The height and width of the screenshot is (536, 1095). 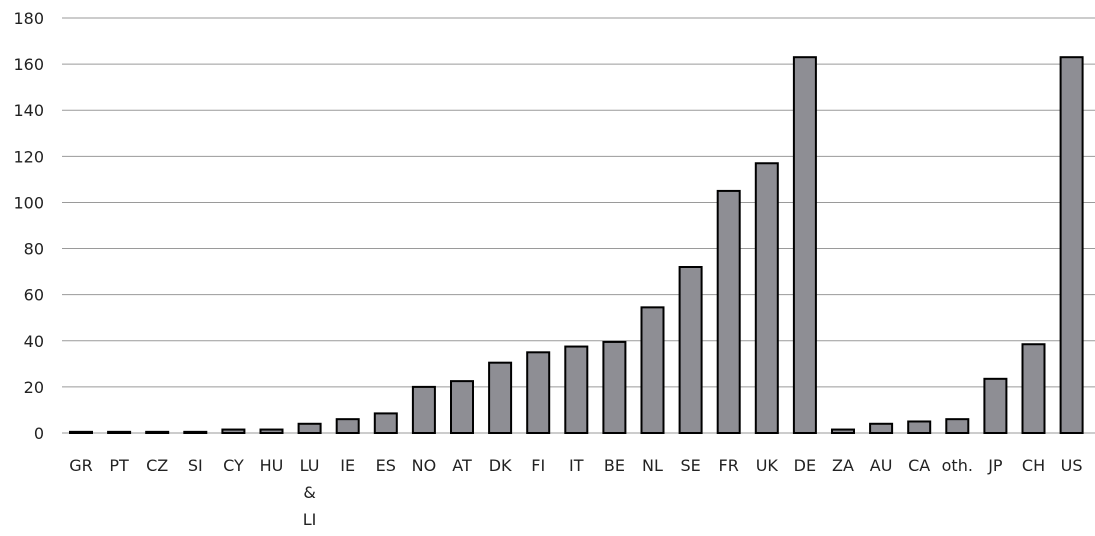 What do you see at coordinates (28, 202) in the screenshot?
I see `y-tick-label: 100` at bounding box center [28, 202].